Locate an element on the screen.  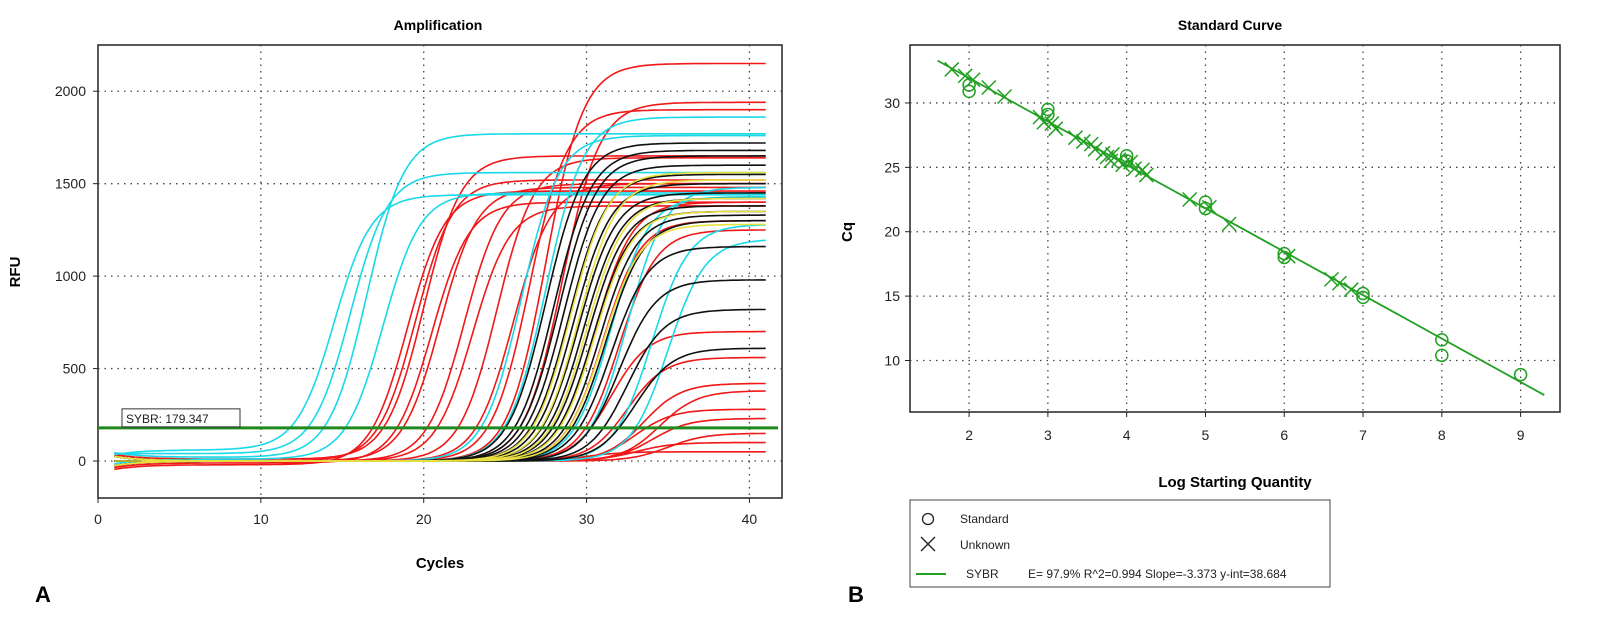
y-tick-label: 20 is located at coordinates (892, 232).